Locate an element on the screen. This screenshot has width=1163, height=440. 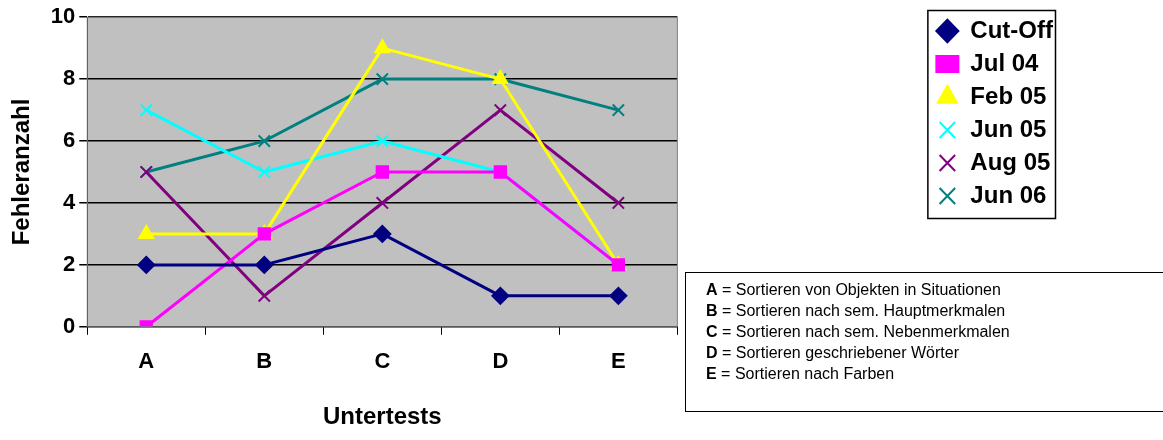
x-axis-title: Untertests is located at coordinates (382, 416).